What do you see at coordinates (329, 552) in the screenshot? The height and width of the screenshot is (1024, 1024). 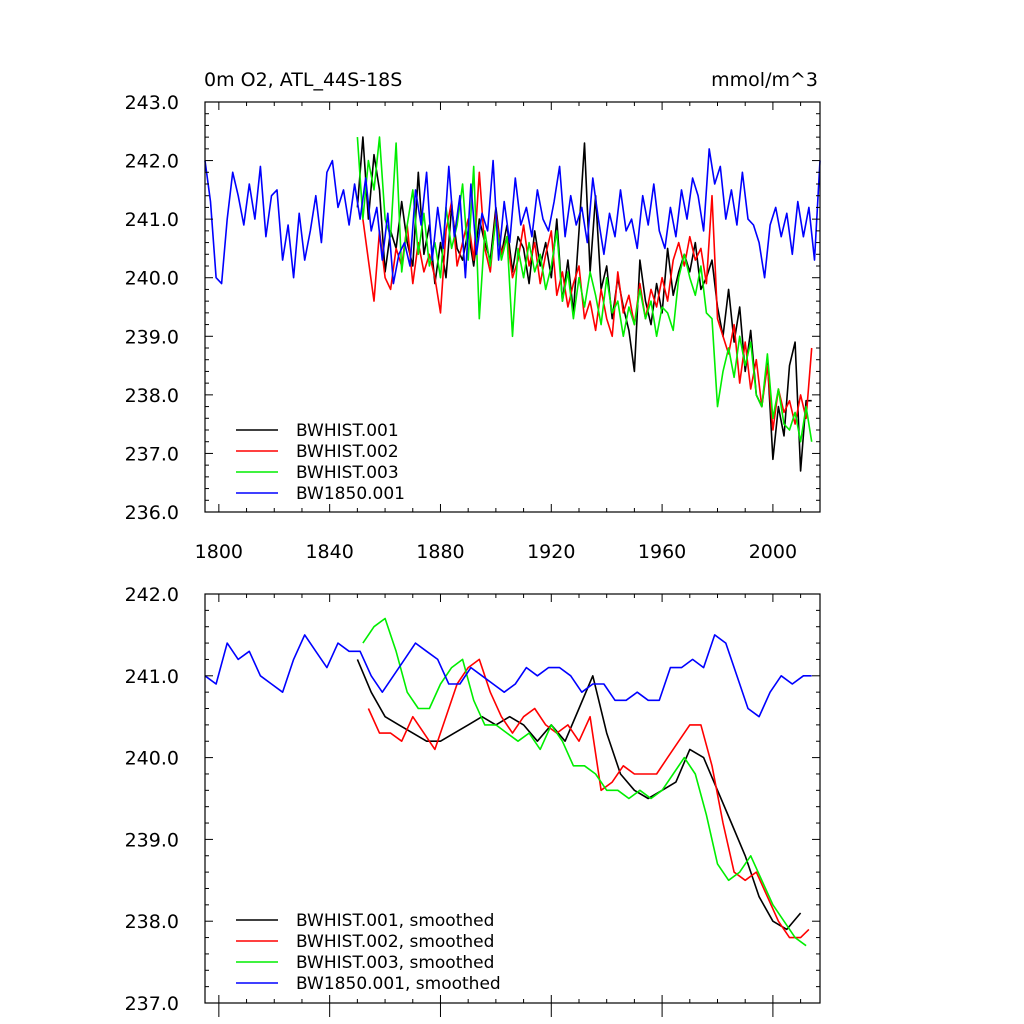 I see `x-tick-label: 1840` at bounding box center [329, 552].